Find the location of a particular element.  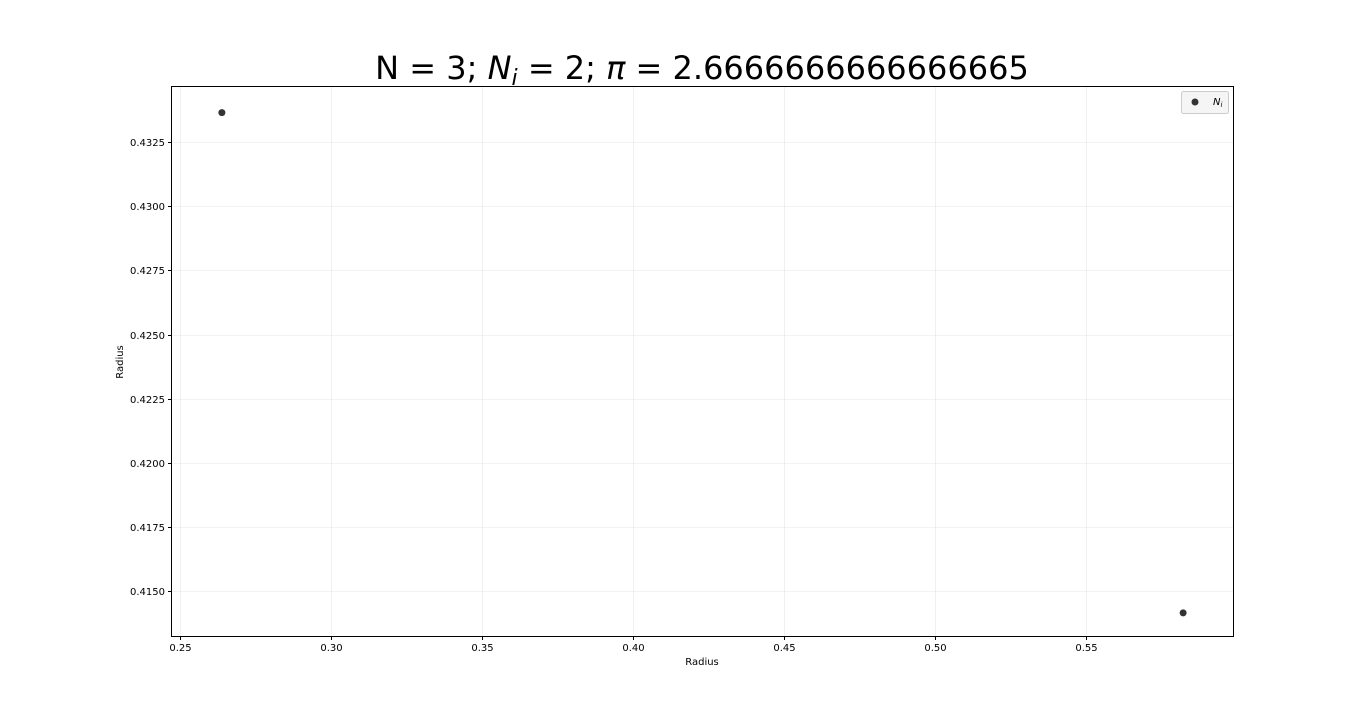

legend-subscript: i is located at coordinates (1221, 105).